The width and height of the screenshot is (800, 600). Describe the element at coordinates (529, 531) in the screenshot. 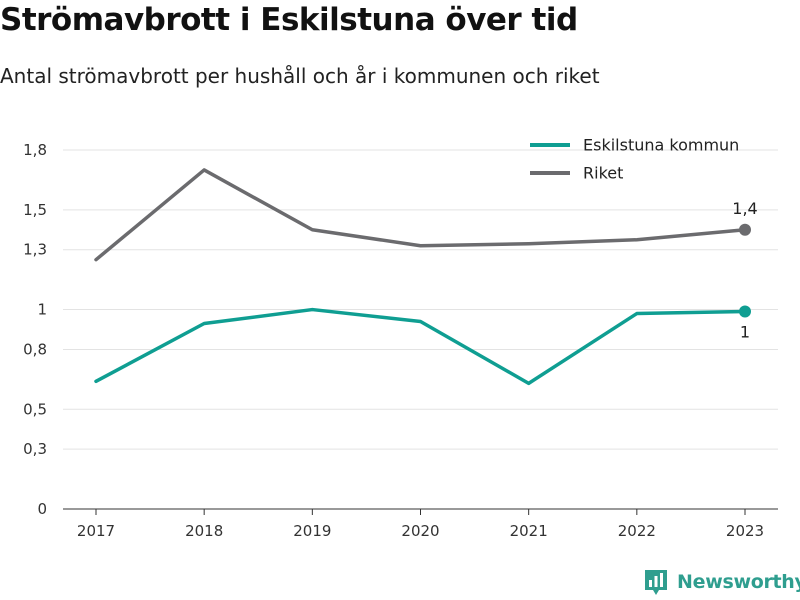

I see `x-tick-label: 2021` at that location.